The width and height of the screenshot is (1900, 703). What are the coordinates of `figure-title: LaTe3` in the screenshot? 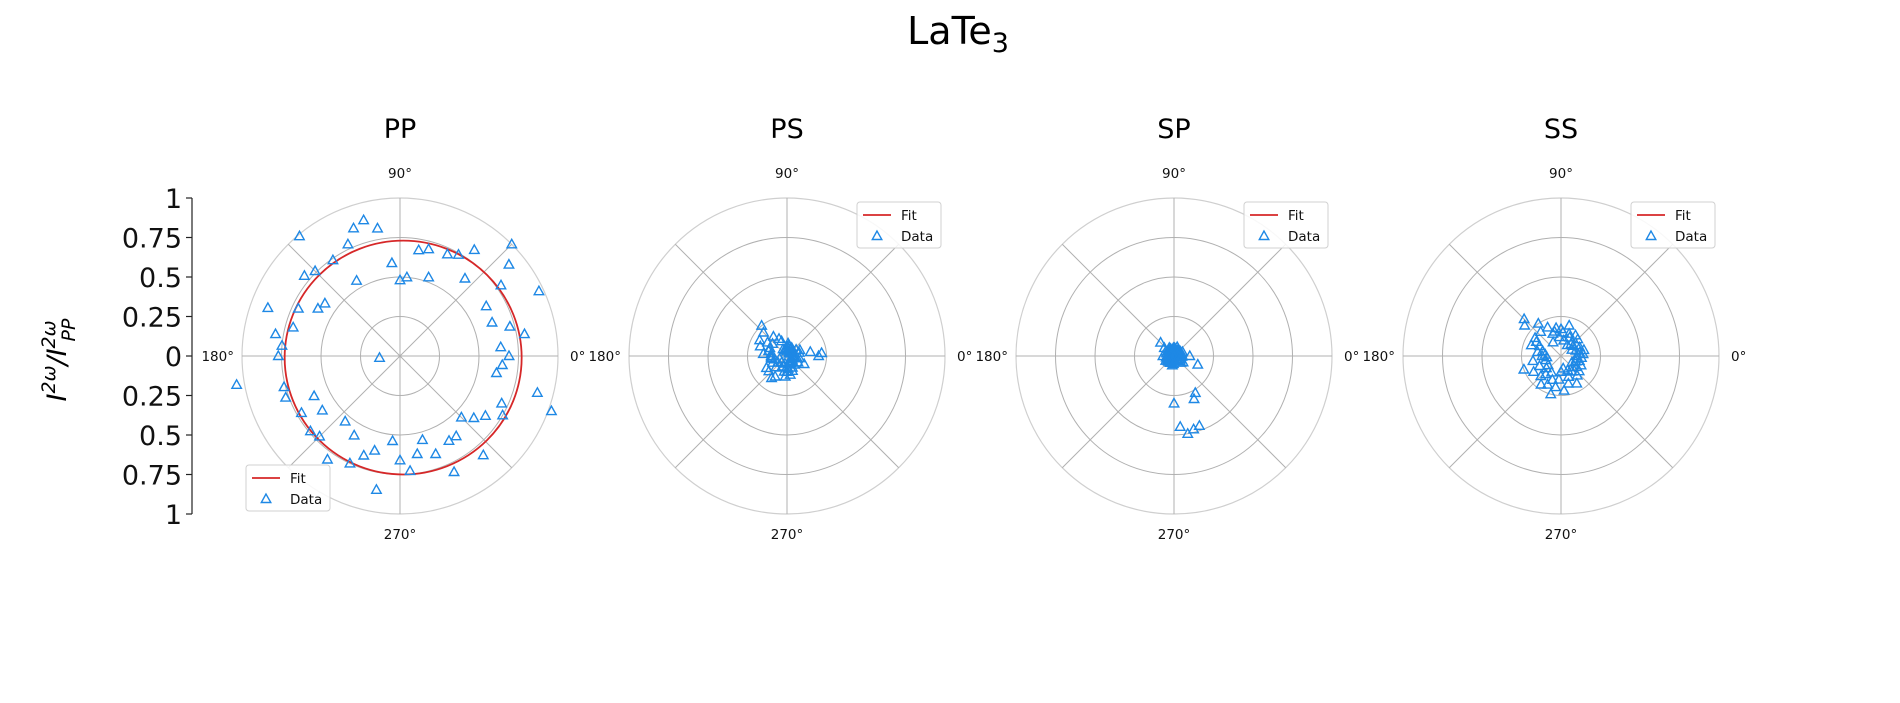 It's located at (958, 34).